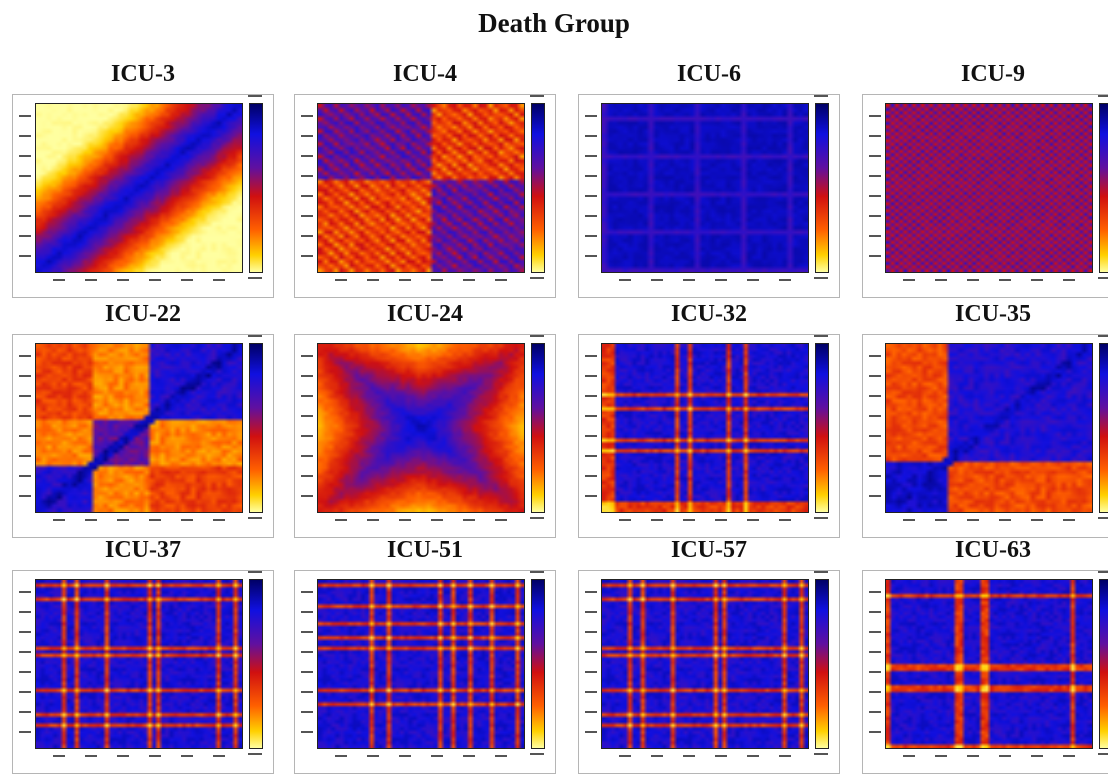 The width and height of the screenshot is (1108, 774). I want to click on panel-title: ICU-24, so click(425, 314).